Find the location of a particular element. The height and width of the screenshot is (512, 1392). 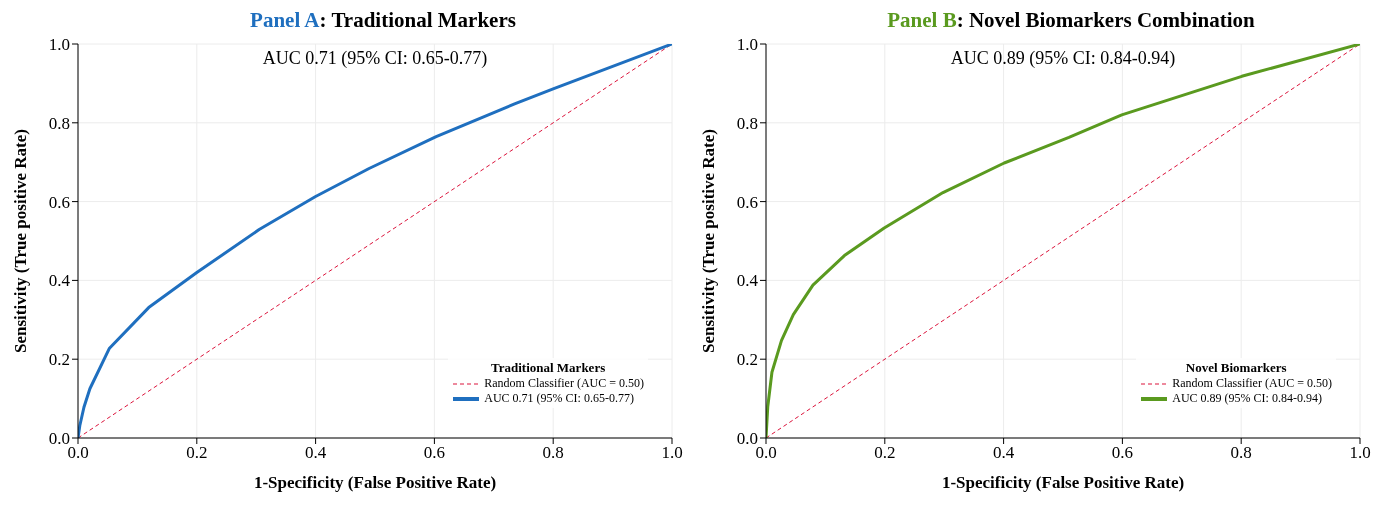

annotation: AUC 0.71 (95% CI: 0.65-0.77) is located at coordinates (375, 58).